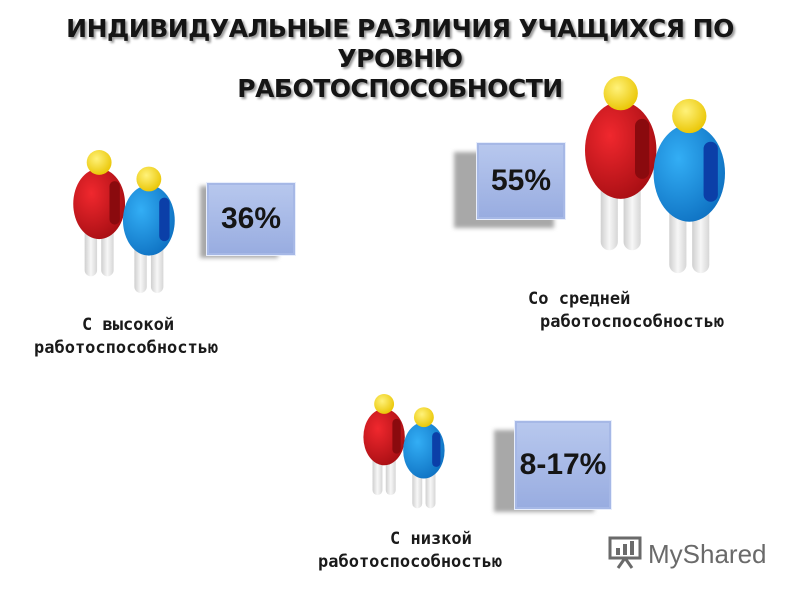  Describe the element at coordinates (410, 551) in the screenshot. I see `low-performance-caption: С низкой работоспособностью` at that location.